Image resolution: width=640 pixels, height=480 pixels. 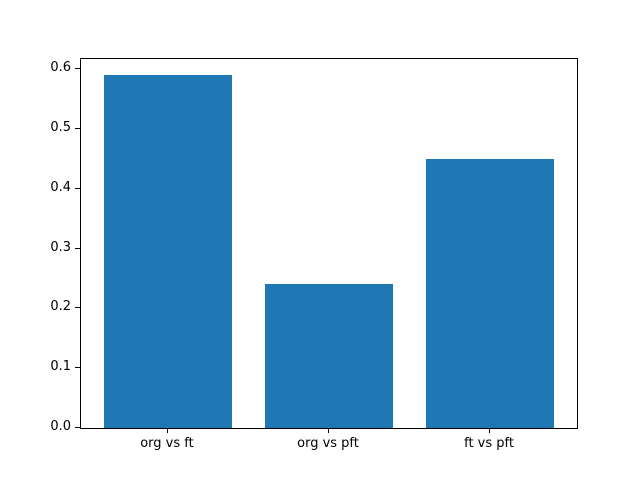 What do you see at coordinates (60, 367) in the screenshot?
I see `y-tick-label: 0.1` at bounding box center [60, 367].